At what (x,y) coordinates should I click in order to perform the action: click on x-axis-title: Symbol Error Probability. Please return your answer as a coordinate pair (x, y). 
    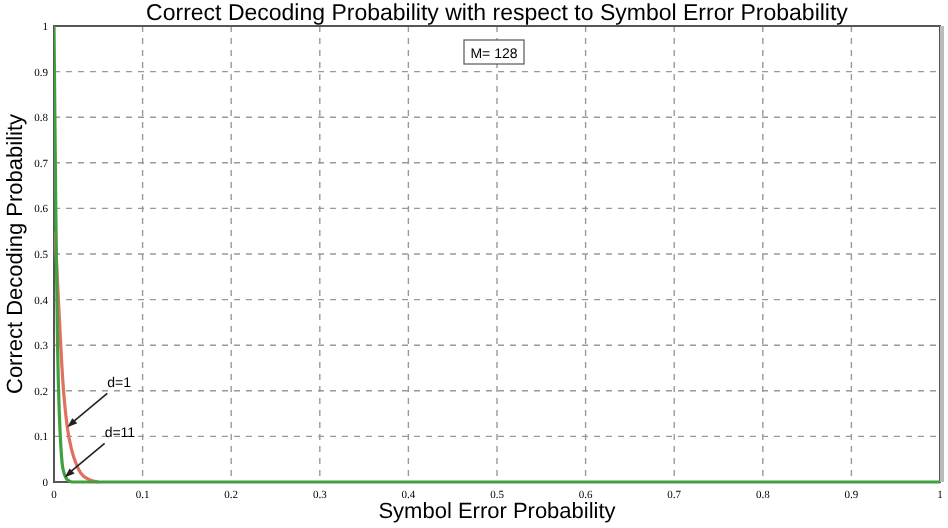
    Looking at the image, I should click on (497, 512).